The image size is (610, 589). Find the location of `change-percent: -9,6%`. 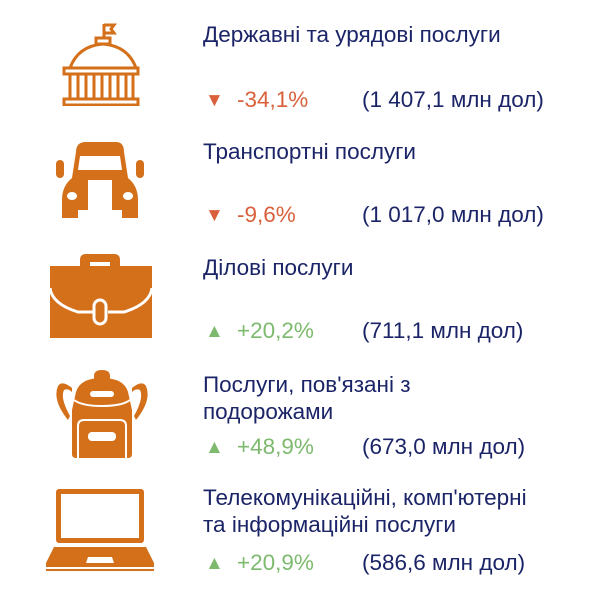

change-percent: -9,6% is located at coordinates (266, 214).